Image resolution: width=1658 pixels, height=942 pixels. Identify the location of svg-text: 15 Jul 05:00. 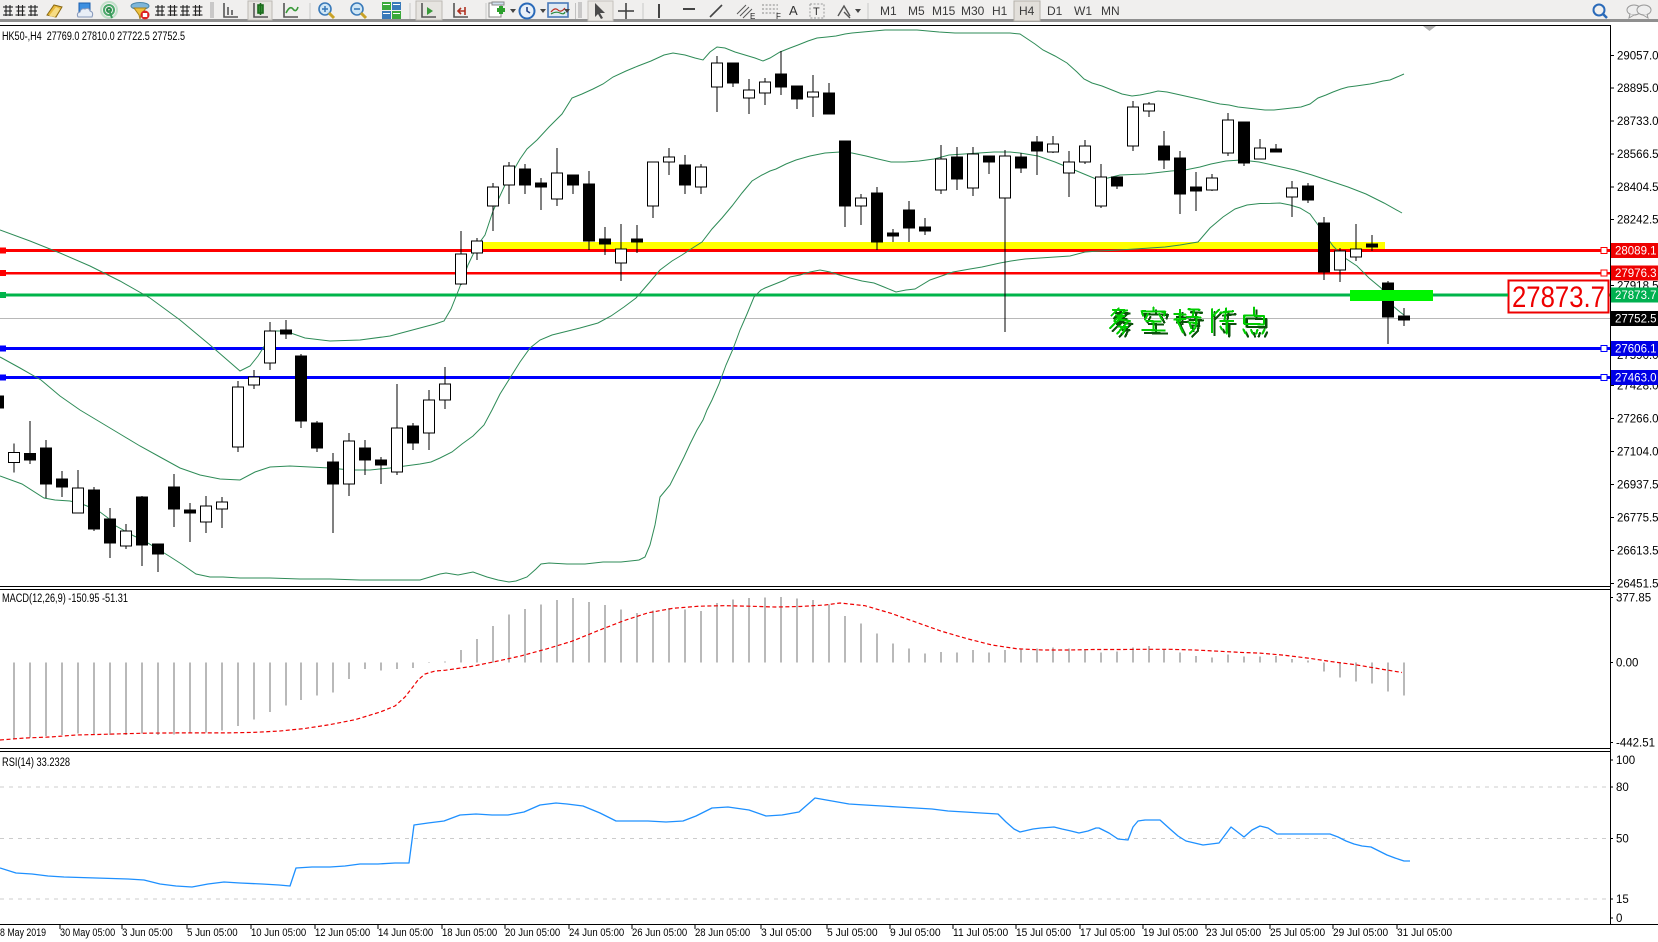
(1043, 933).